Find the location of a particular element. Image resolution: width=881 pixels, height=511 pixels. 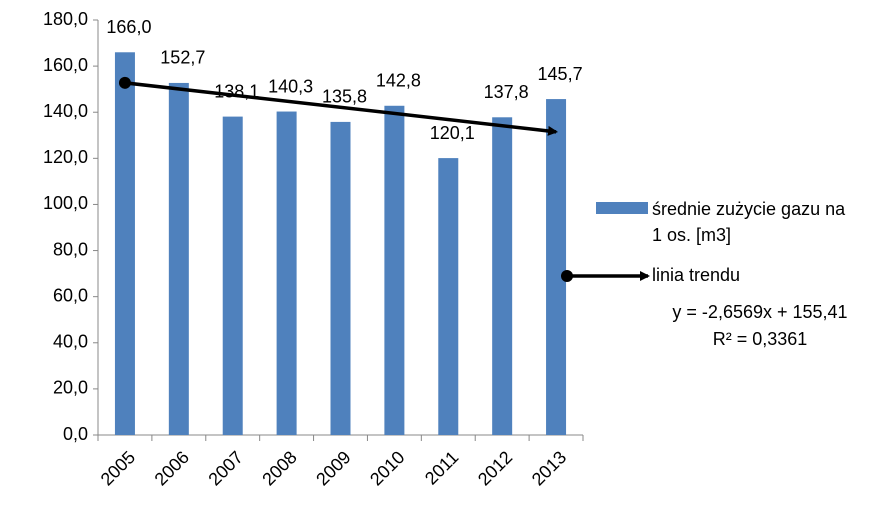

x-tick-label: 2006 is located at coordinates (172, 468).